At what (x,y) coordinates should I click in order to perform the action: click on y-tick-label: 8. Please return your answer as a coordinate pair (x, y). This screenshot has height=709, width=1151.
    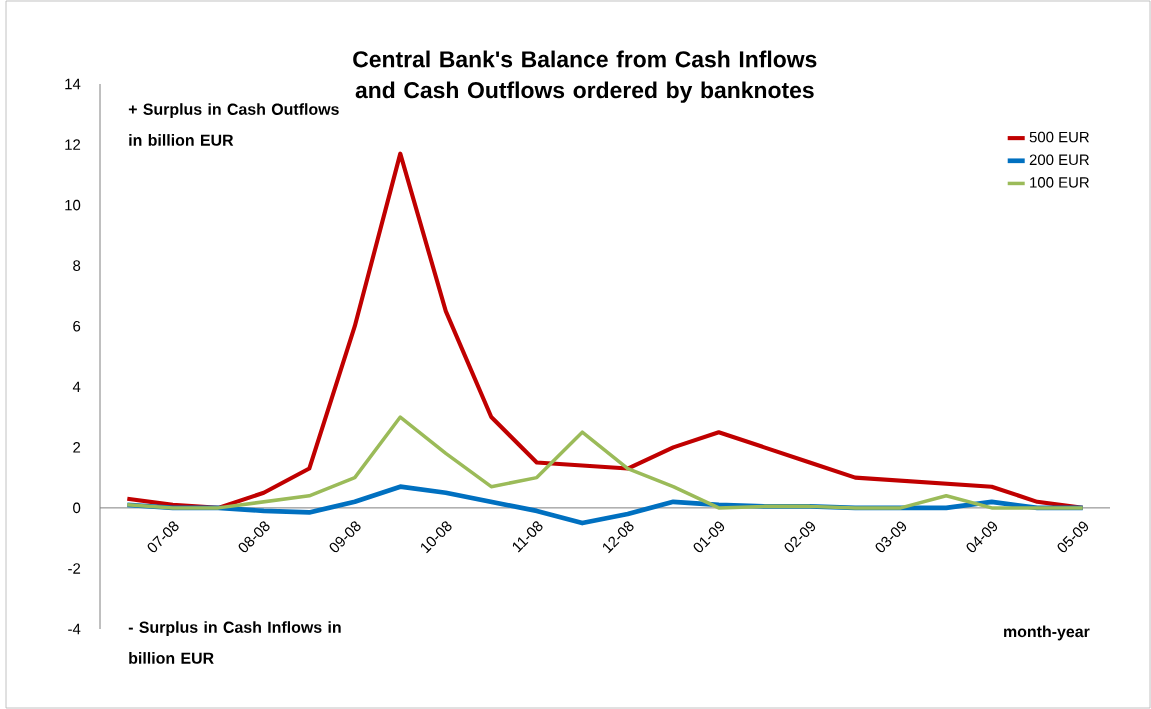
    Looking at the image, I should click on (77, 265).